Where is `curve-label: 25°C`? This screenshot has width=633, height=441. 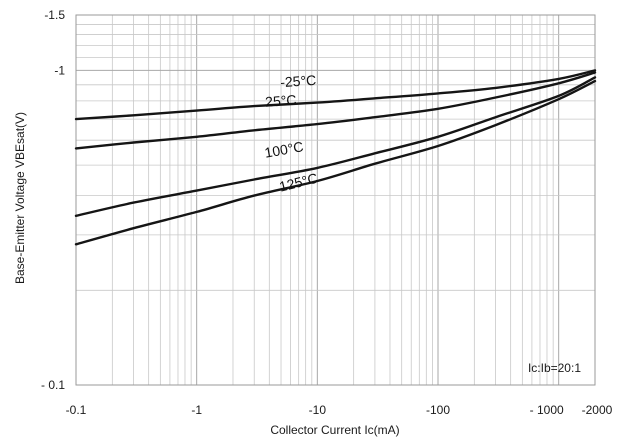 curve-label: 25°C is located at coordinates (281, 101).